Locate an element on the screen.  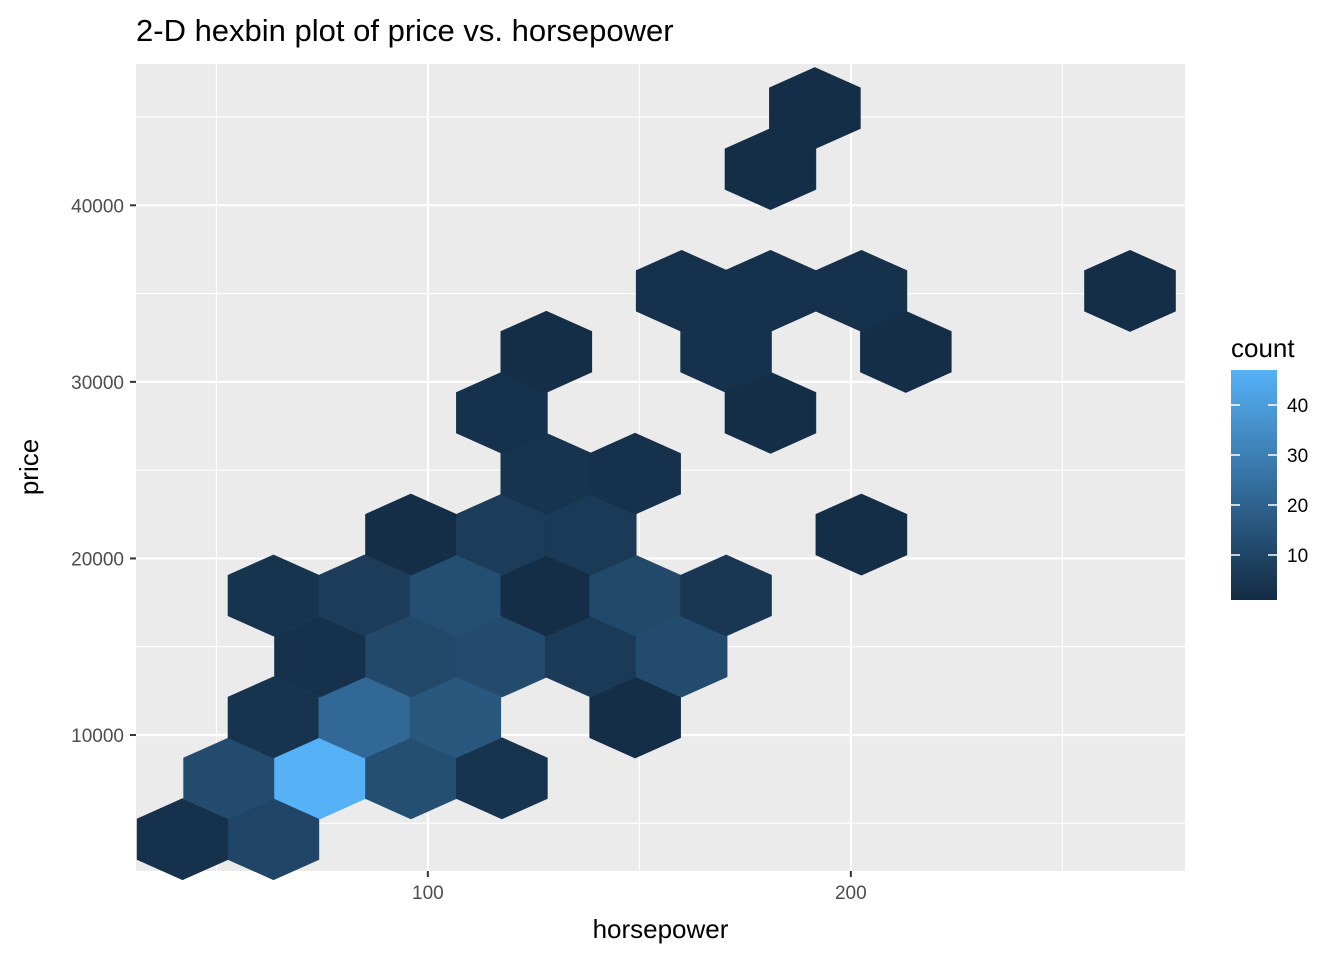
legend-tick-label: 10 is located at coordinates (1297, 556).